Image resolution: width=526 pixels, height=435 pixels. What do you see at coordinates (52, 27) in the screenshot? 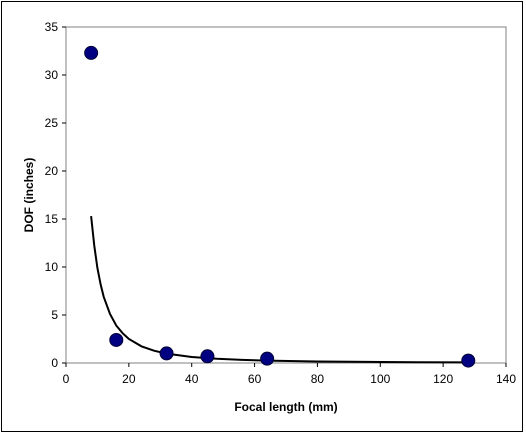
I see `y-tick-label: 35` at bounding box center [52, 27].